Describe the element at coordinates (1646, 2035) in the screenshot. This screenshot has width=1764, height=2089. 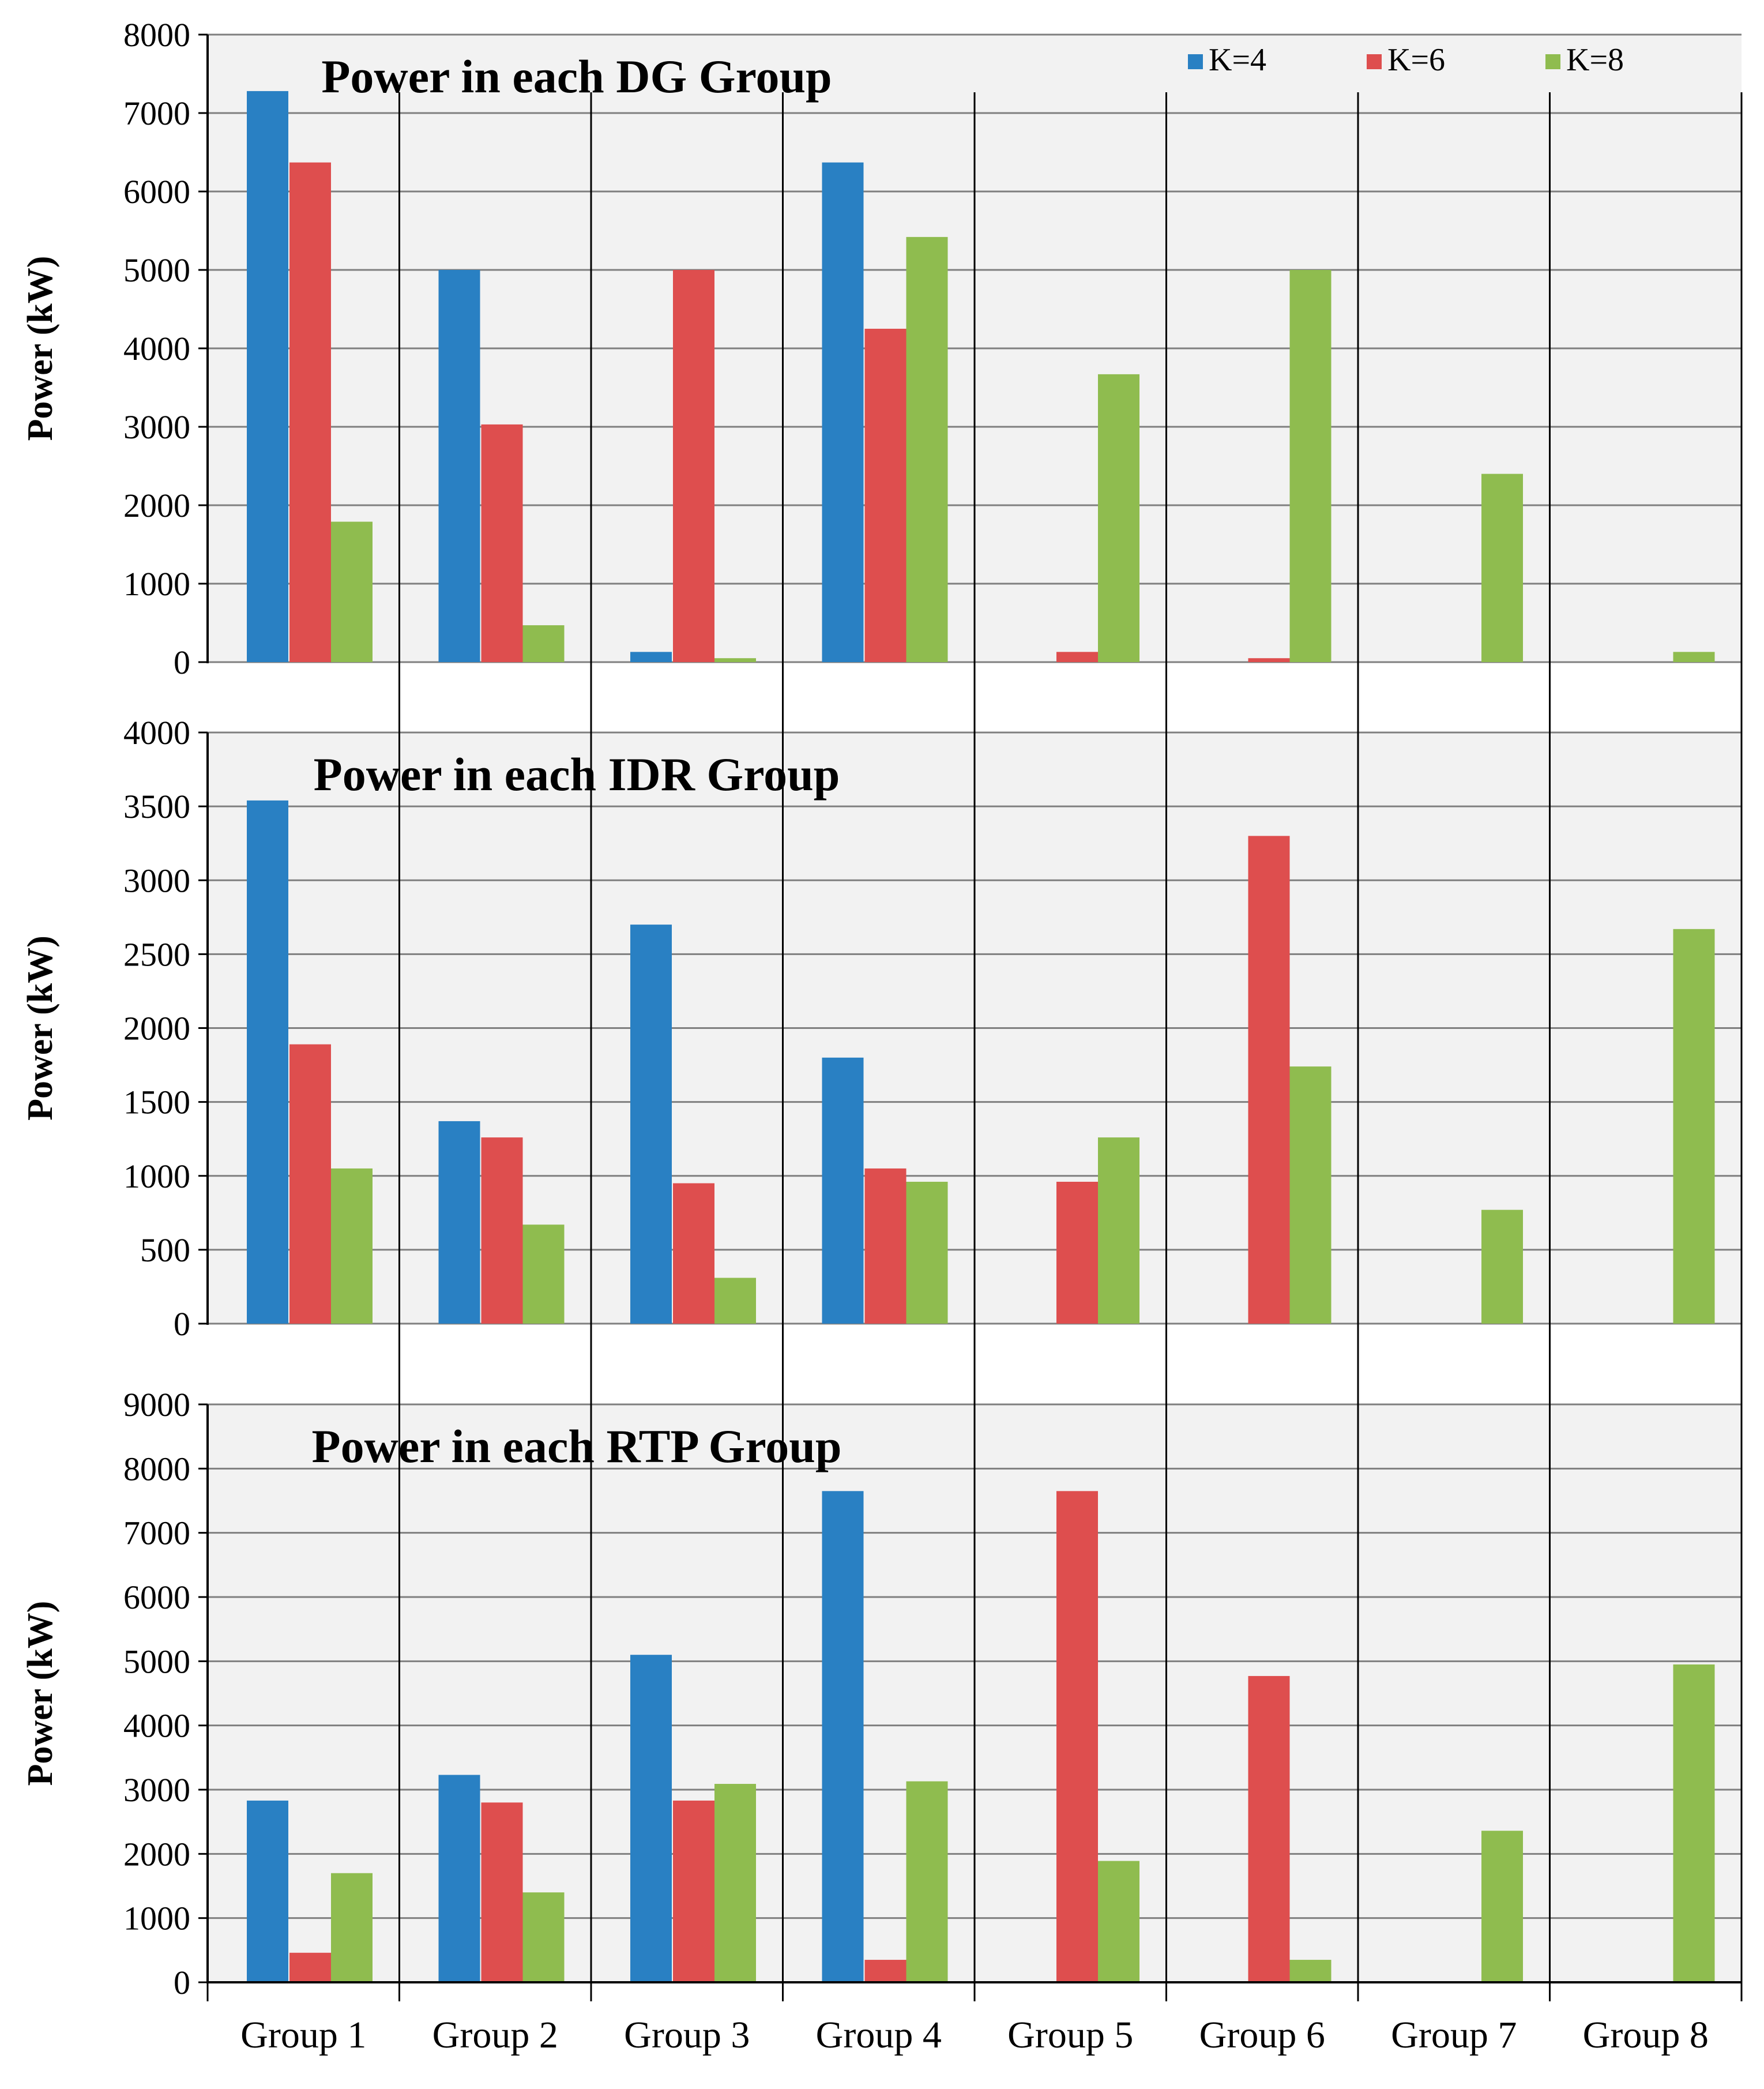
I see `x-tick-label: Group 8` at that location.